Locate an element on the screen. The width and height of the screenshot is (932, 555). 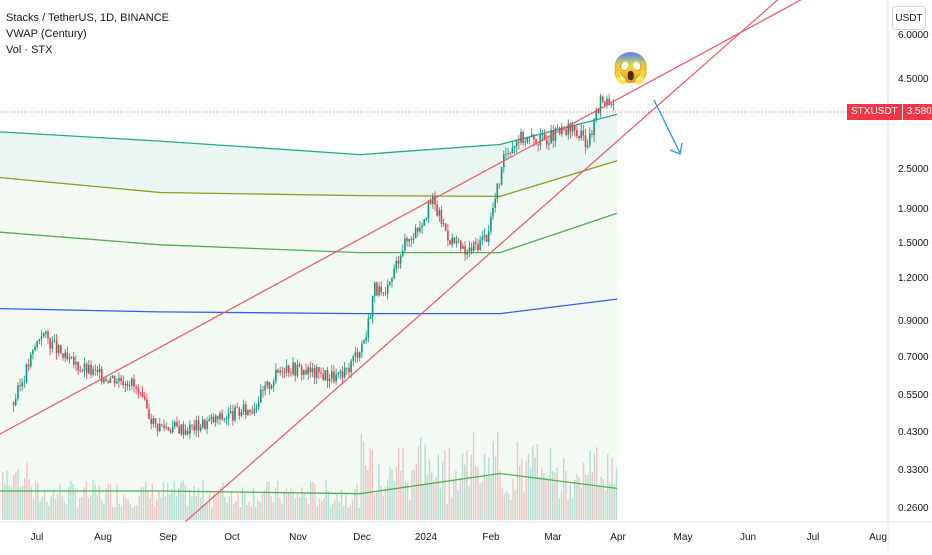
vwap-indicator-label: VWAP (Century) is located at coordinates (46, 34).